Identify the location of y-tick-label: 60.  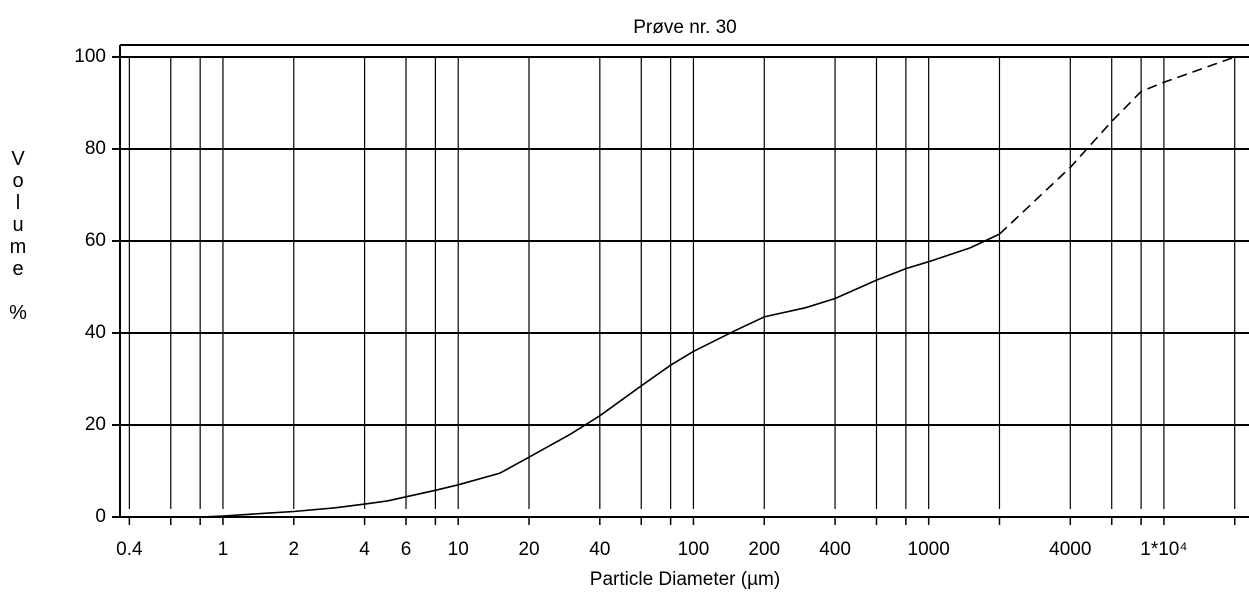
(95, 240).